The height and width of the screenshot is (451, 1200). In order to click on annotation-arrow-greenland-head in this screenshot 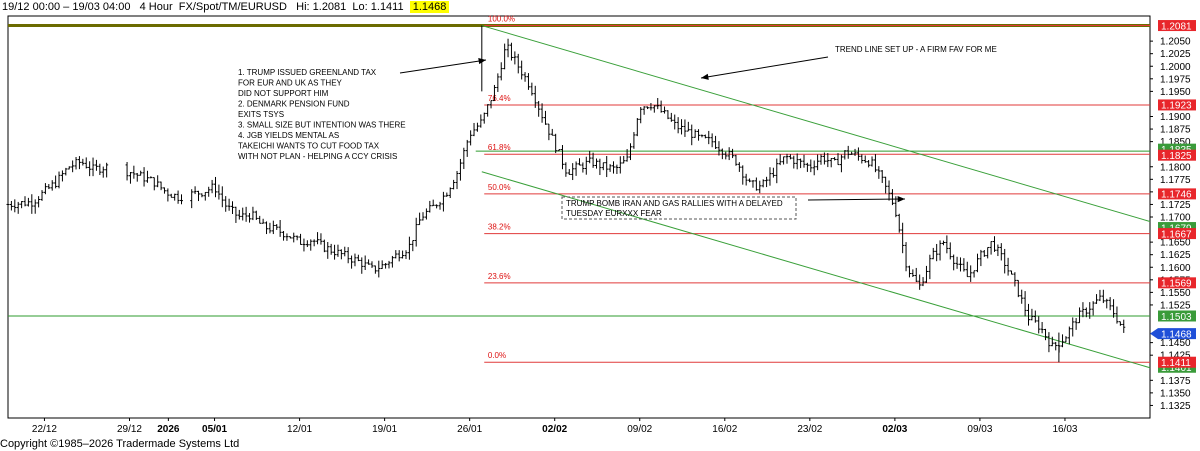, I will do `click(482, 61)`.